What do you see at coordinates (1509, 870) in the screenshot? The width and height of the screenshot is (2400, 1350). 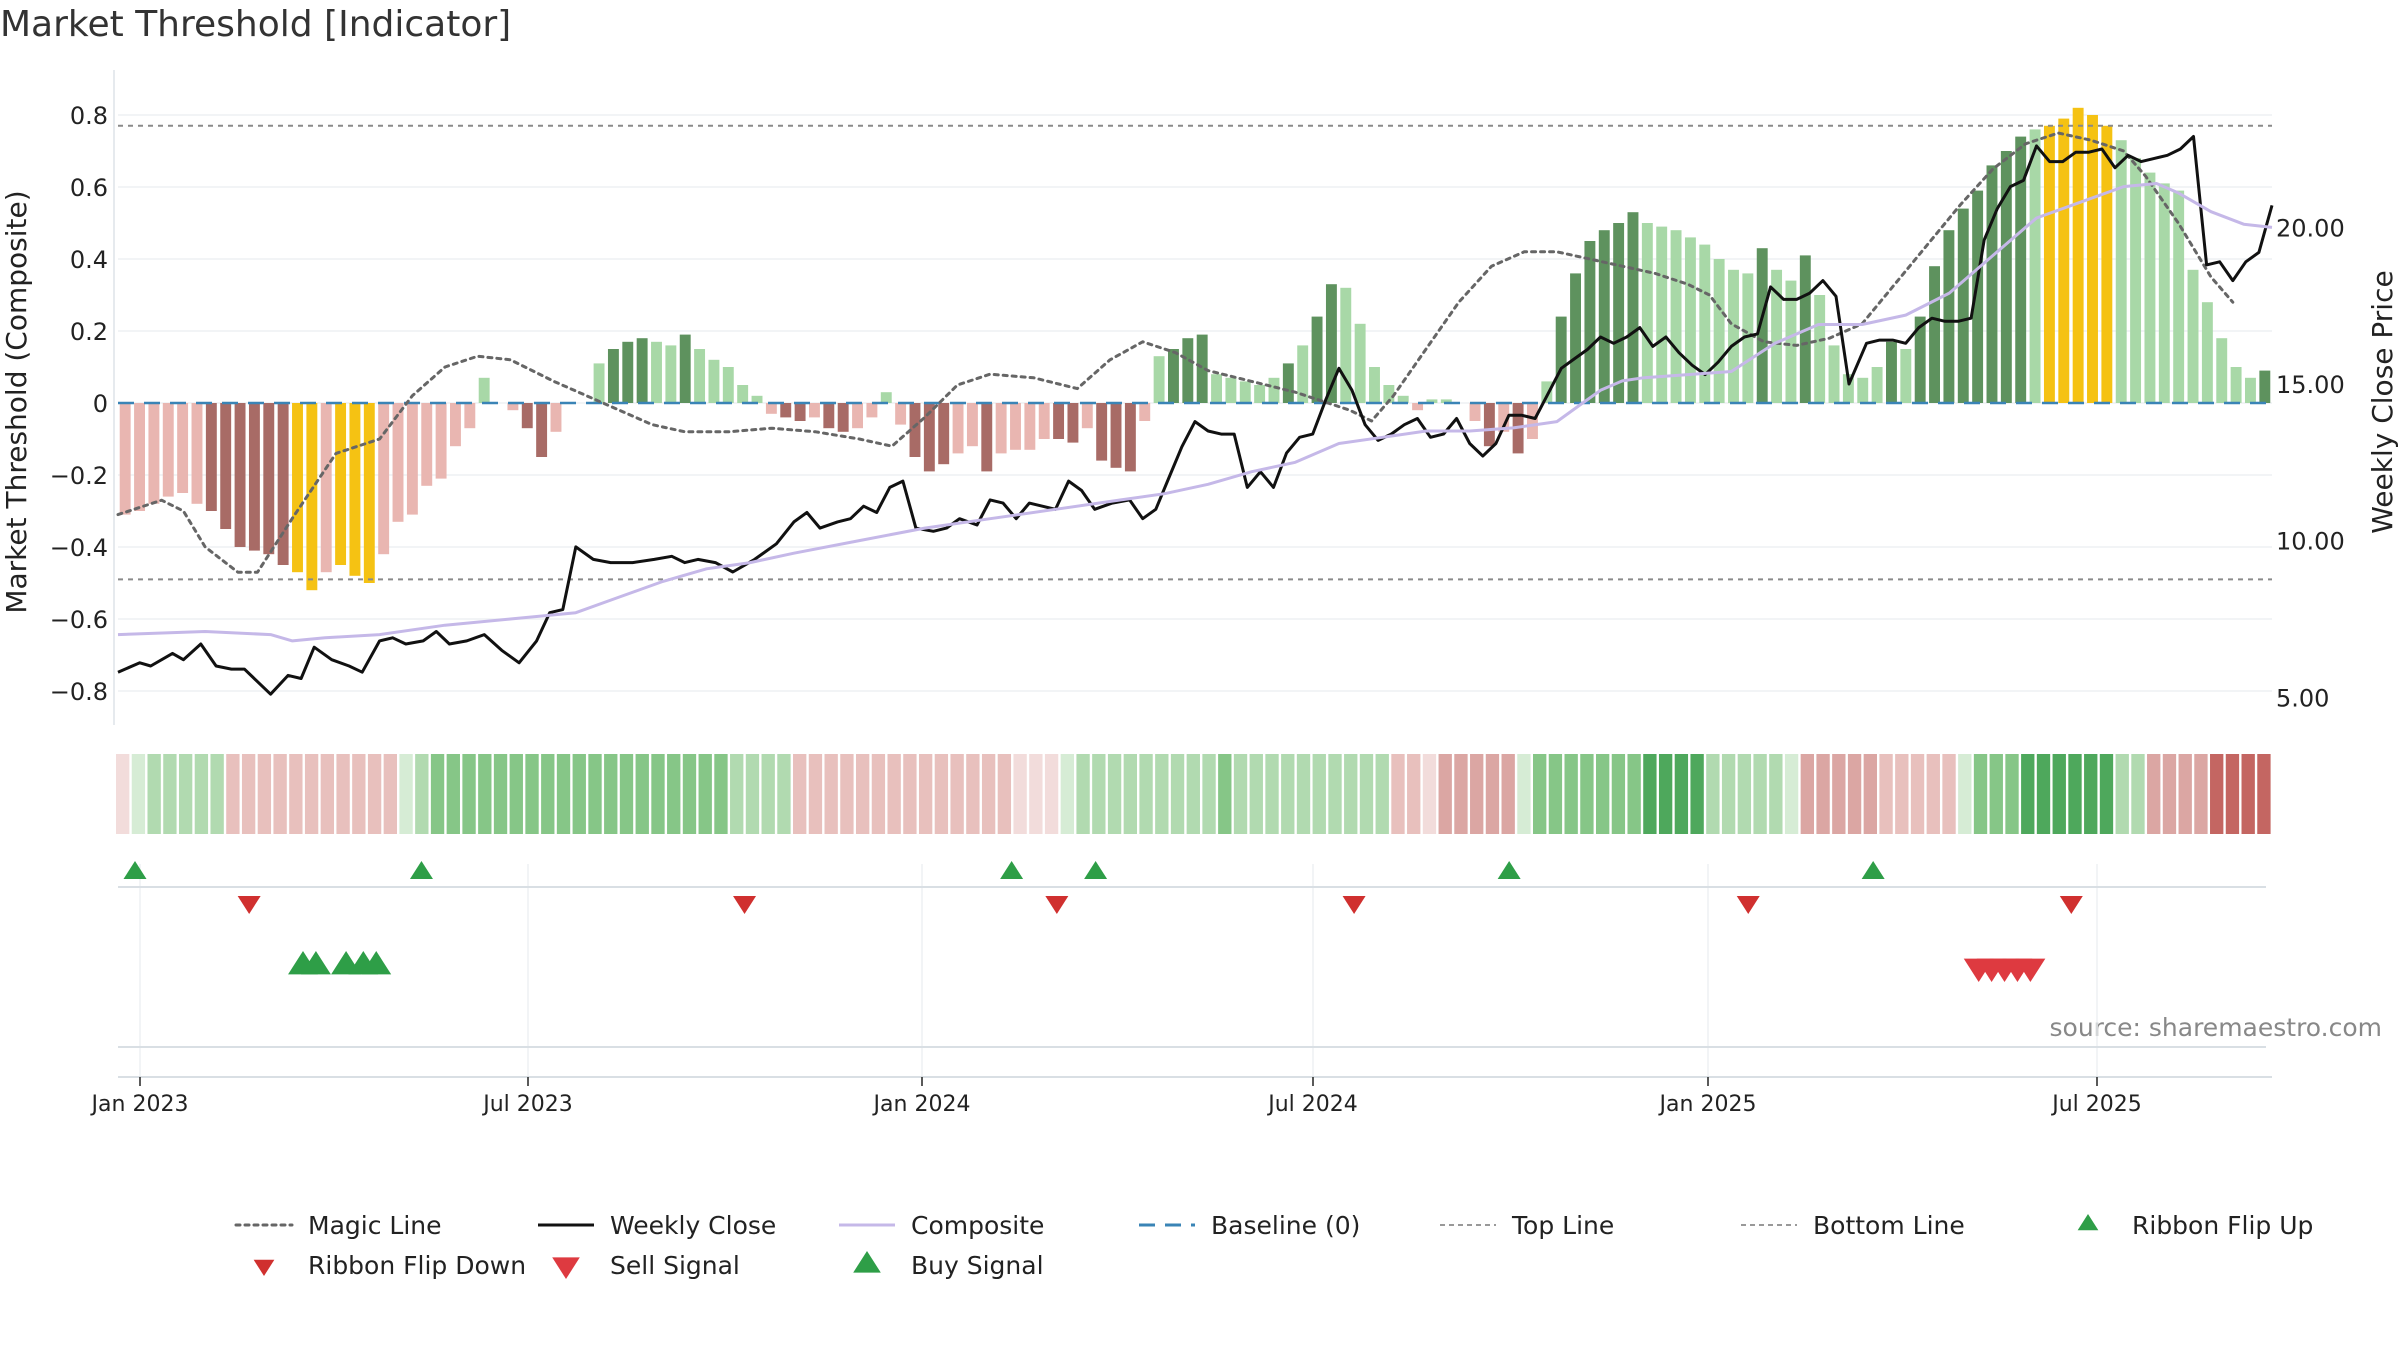 I see `ribbon-flip-up-marker` at bounding box center [1509, 870].